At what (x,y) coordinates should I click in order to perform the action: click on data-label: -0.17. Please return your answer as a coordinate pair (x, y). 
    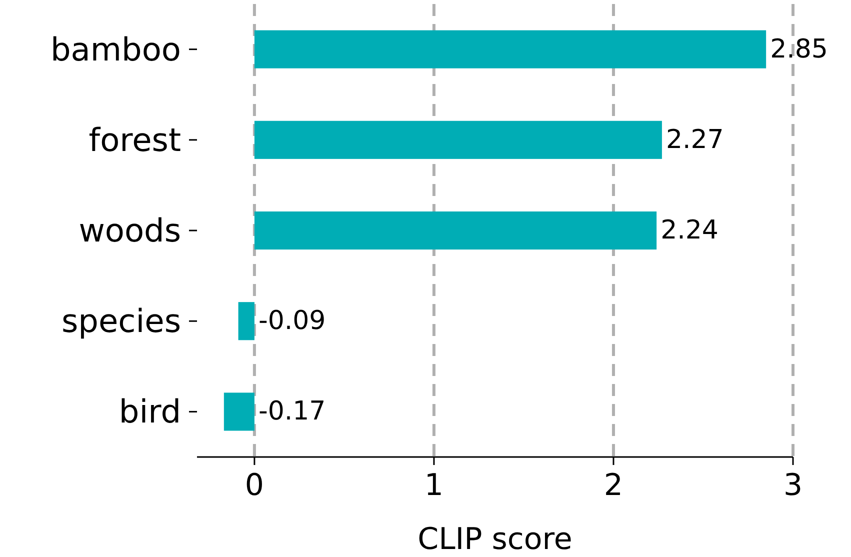
    Looking at the image, I should click on (292, 411).